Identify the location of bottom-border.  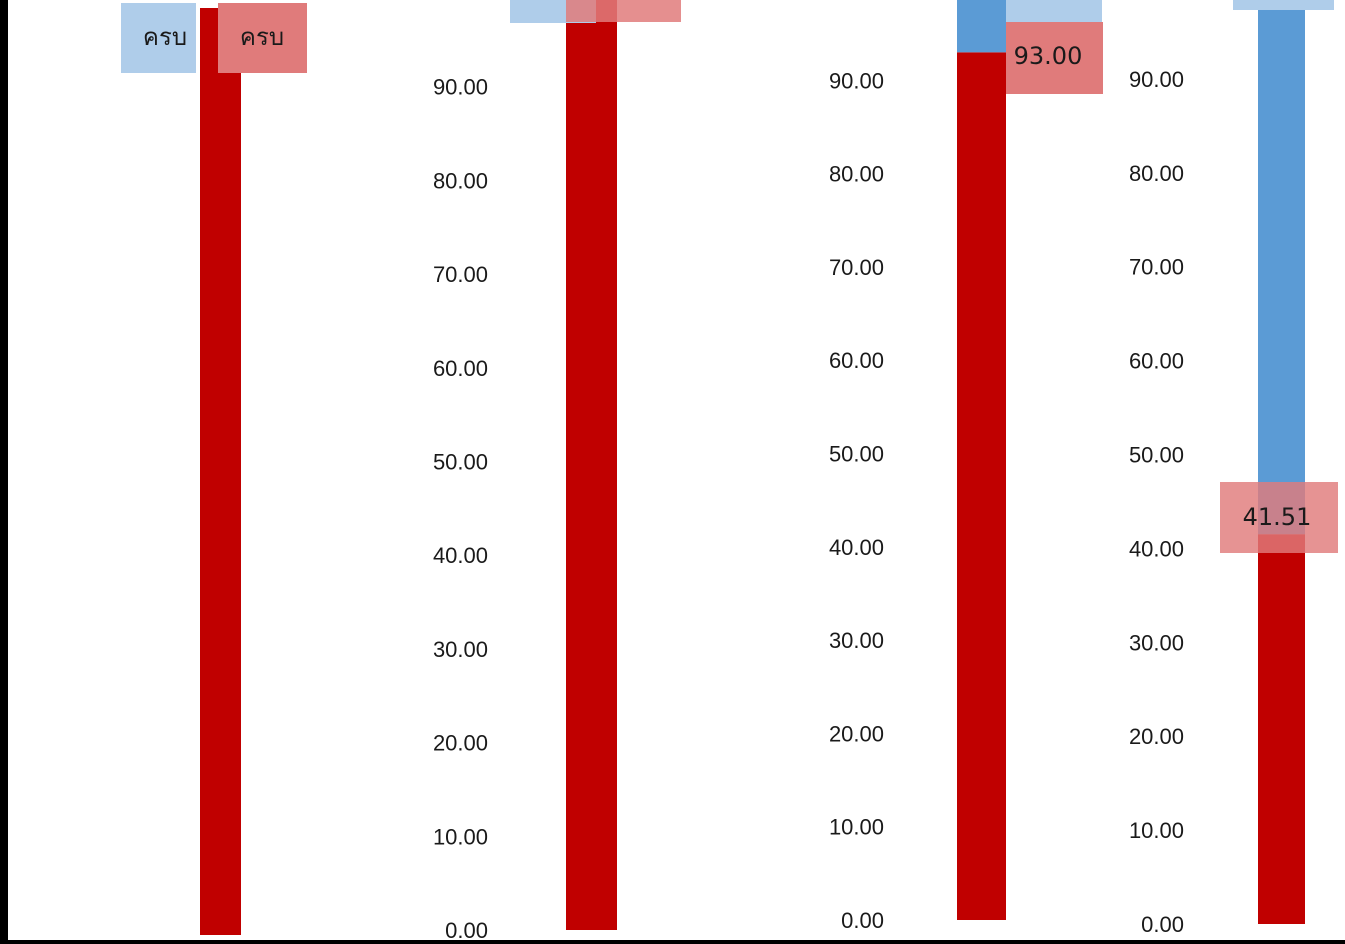
(672, 942).